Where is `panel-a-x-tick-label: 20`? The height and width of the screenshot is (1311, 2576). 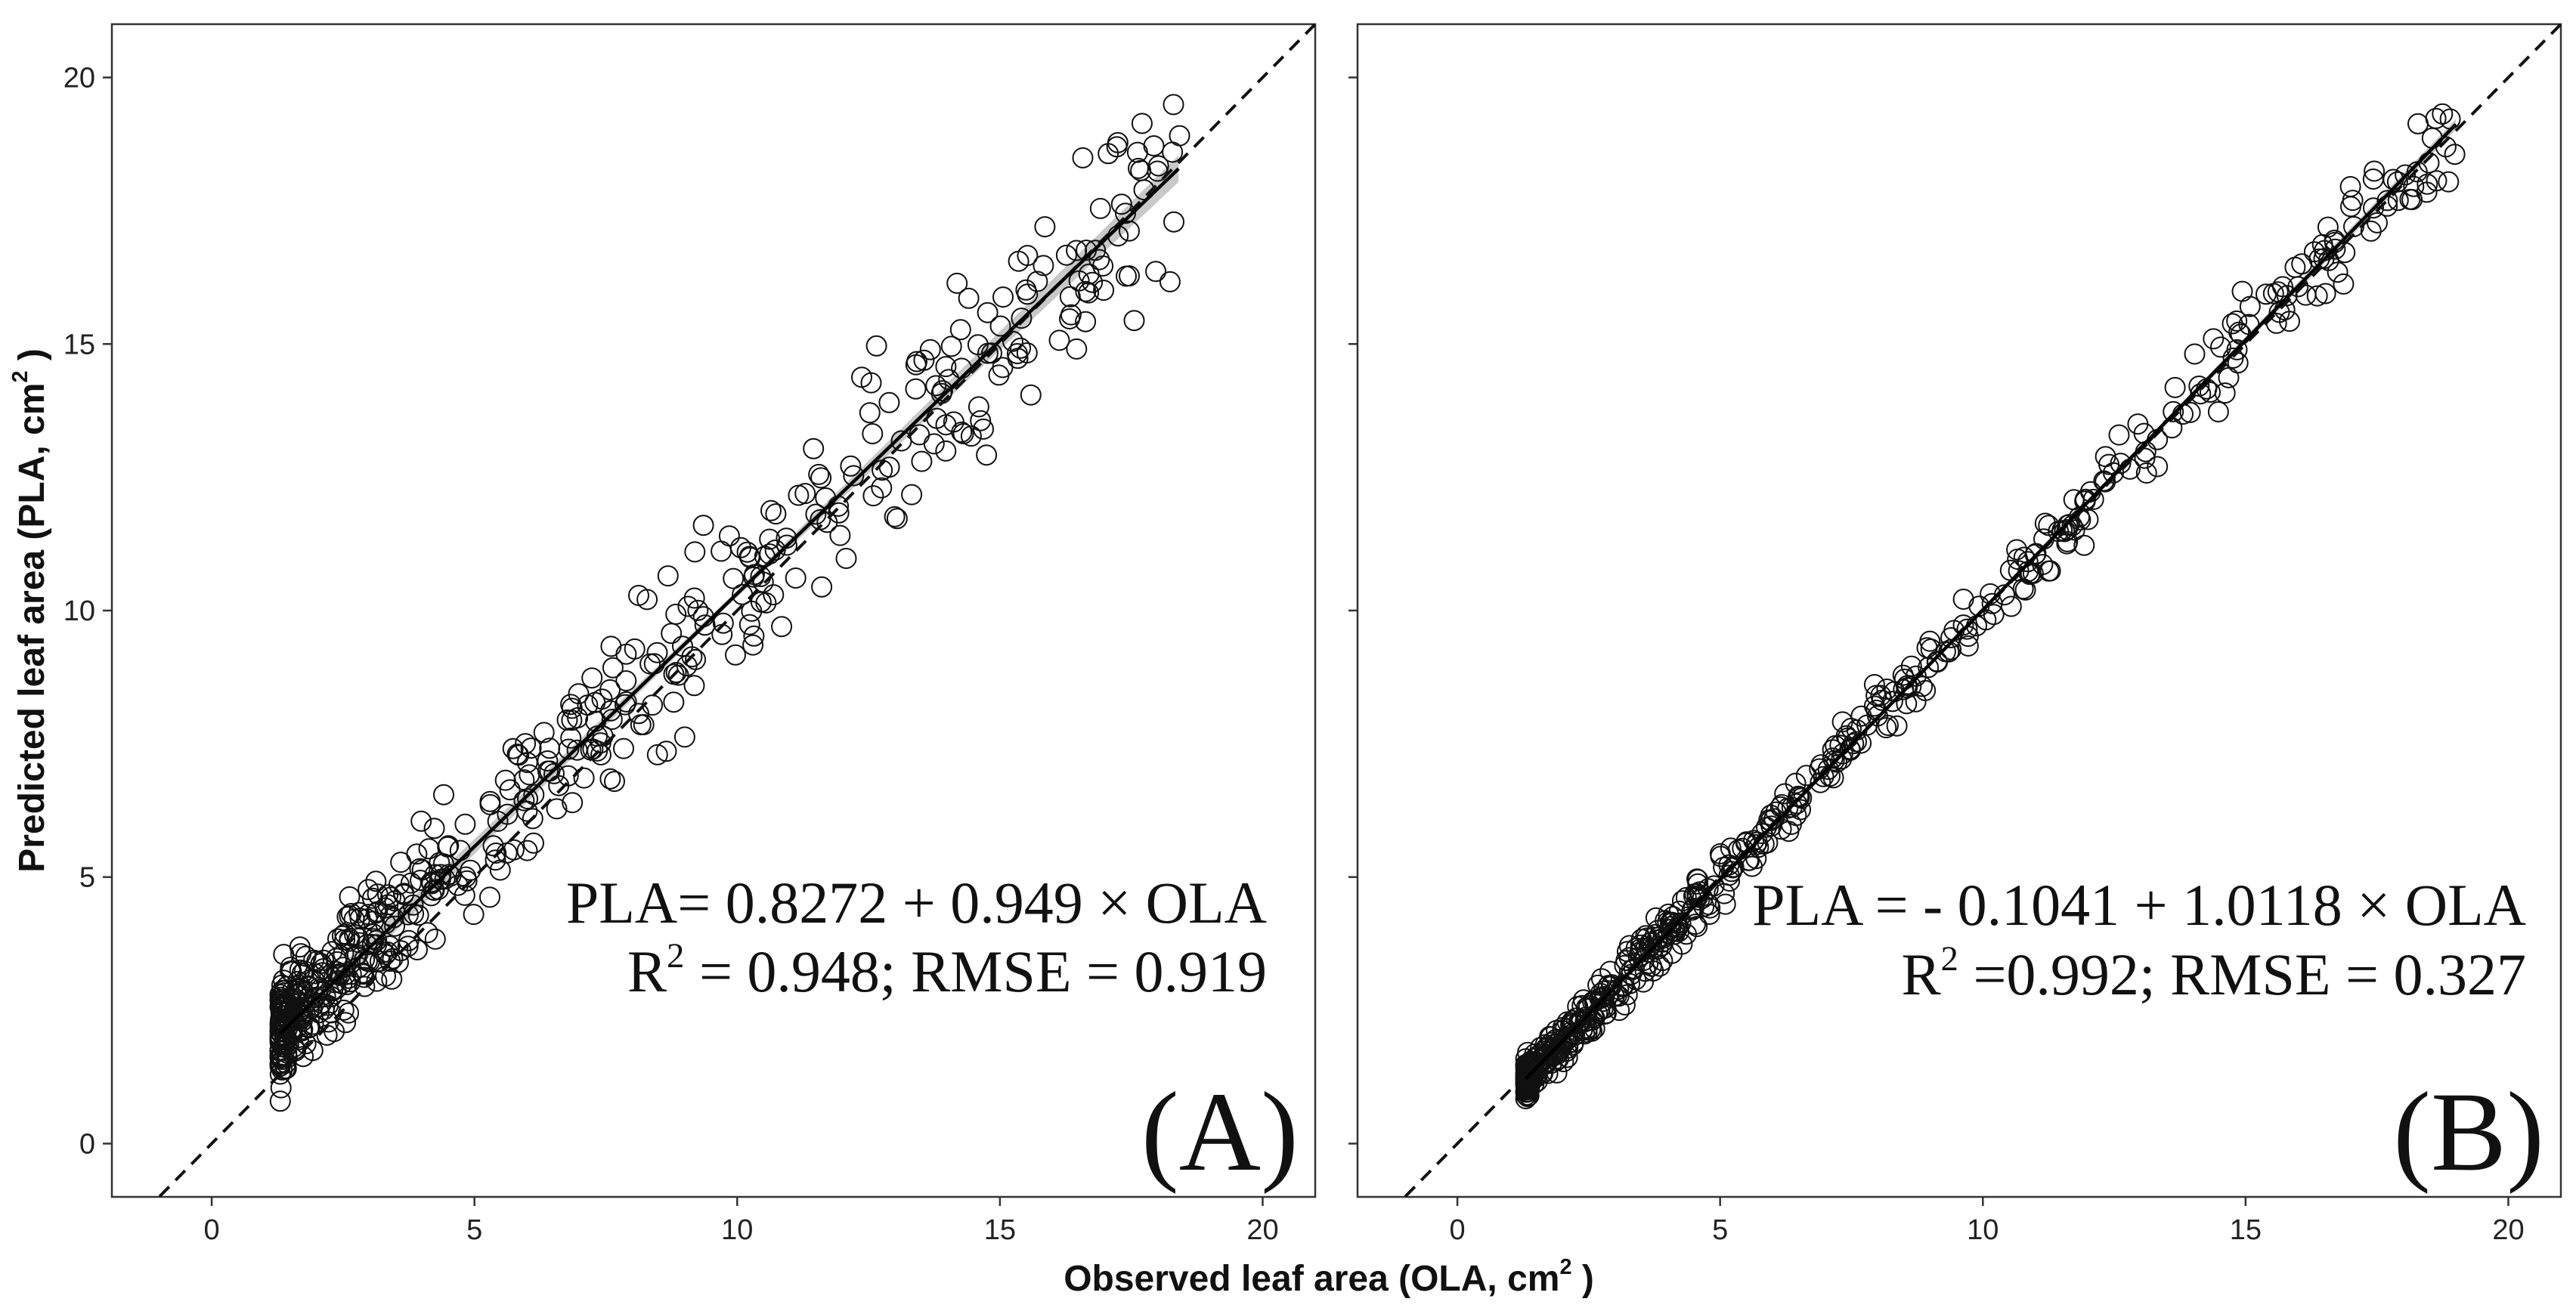 panel-a-x-tick-label: 20 is located at coordinates (1262, 1230).